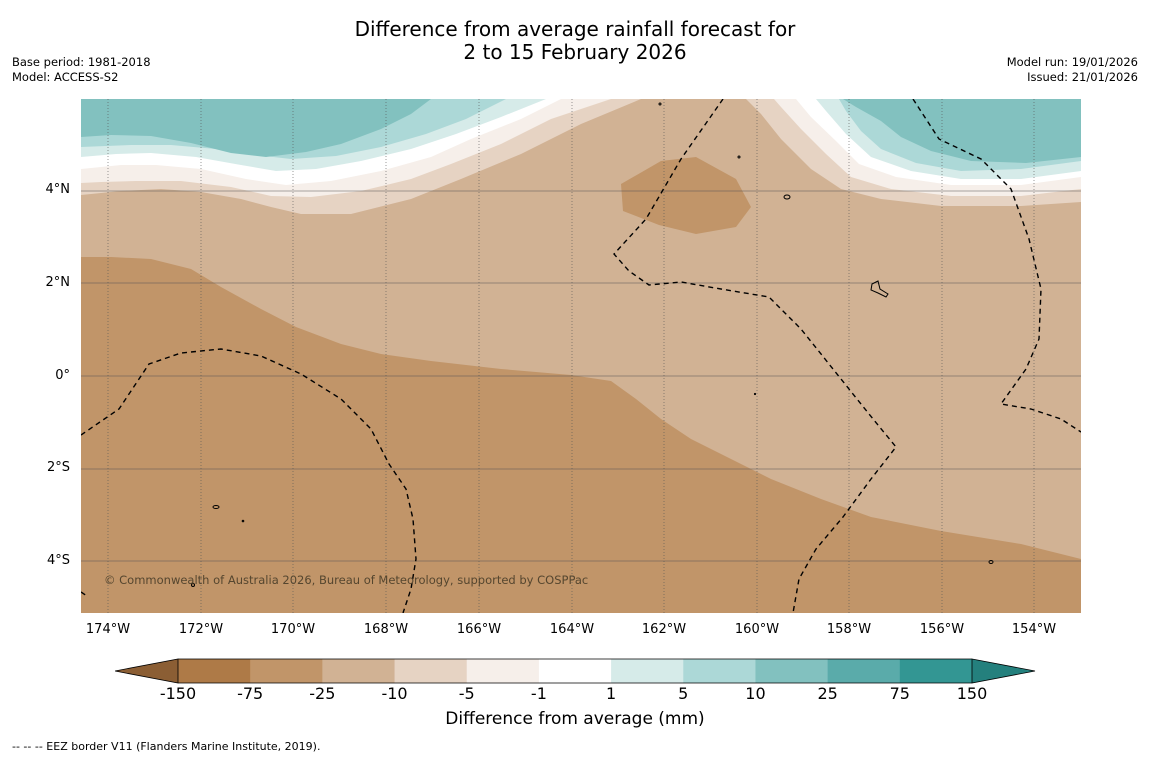  What do you see at coordinates (962, 131) in the screenshot?
I see `region-10-to-25-right` at bounding box center [962, 131].